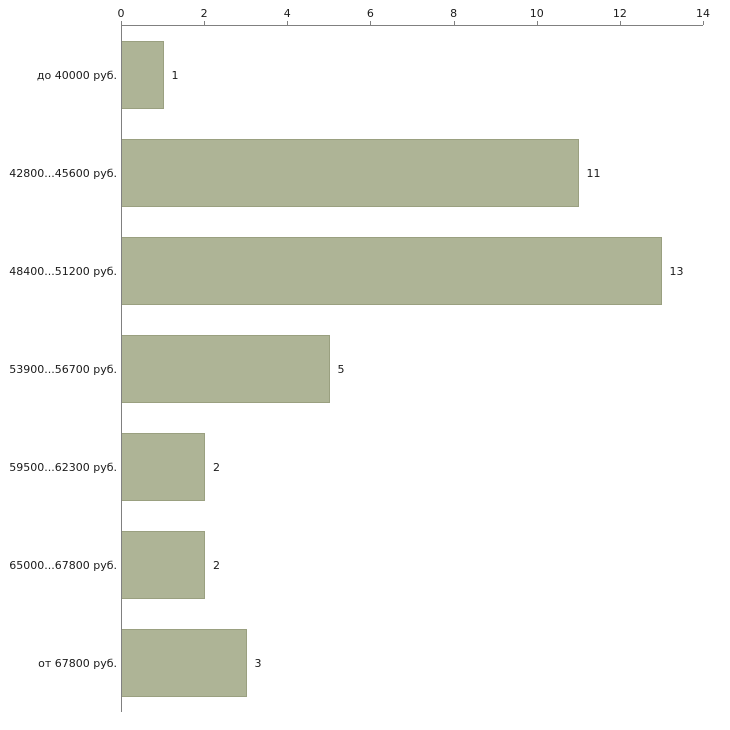 Image resolution: width=730 pixels, height=730 pixels. Describe the element at coordinates (414, 14) in the screenshot. I see `x-axis-labels: 0 2 4 6 8 10 12 14` at that location.